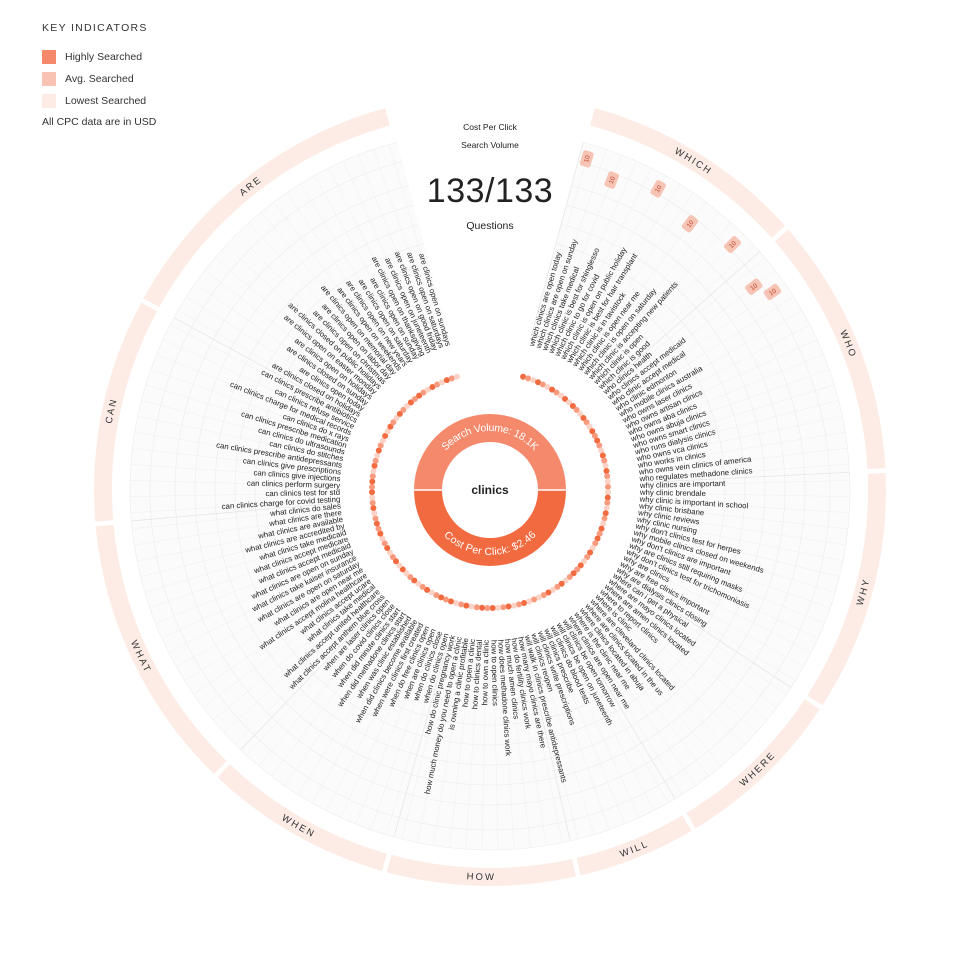  What do you see at coordinates (490, 145) in the screenshot?
I see `volume-ring-label: Search Volume` at bounding box center [490, 145].